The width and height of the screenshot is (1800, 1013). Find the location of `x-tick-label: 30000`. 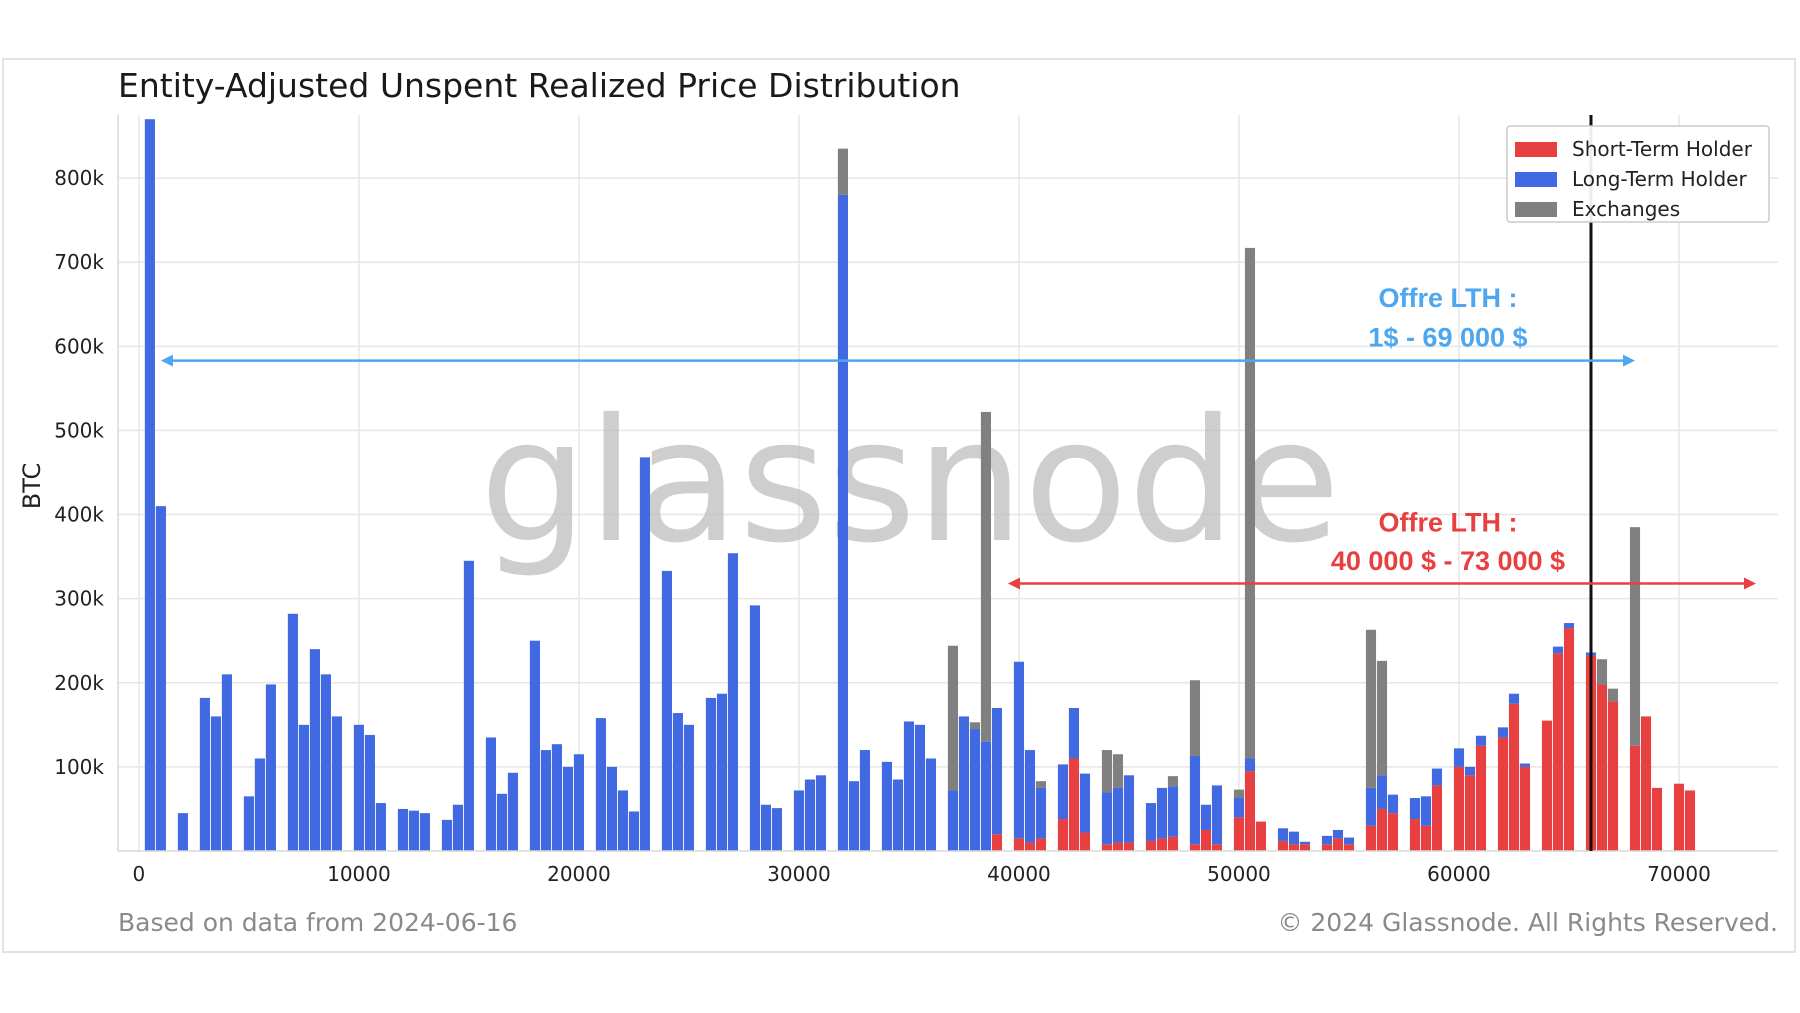

x-tick-label: 30000 is located at coordinates (799, 874).